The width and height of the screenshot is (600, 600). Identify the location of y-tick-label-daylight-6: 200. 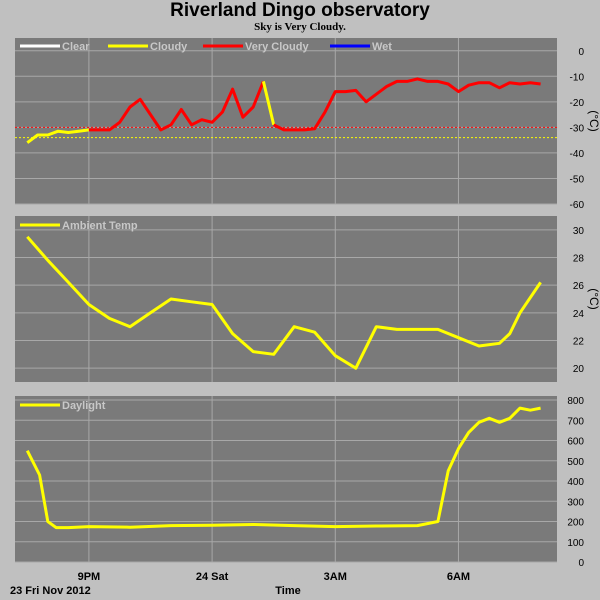
(575, 523).